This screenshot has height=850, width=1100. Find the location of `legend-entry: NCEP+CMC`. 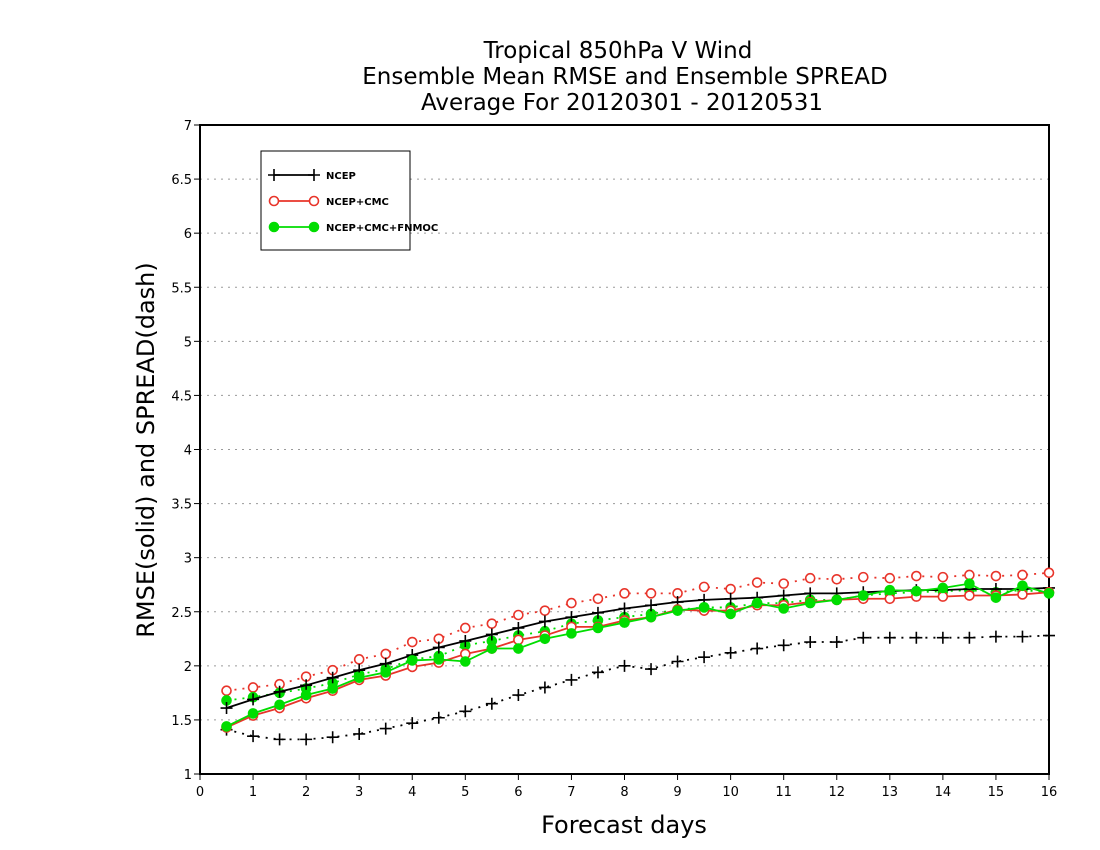

legend-entry: NCEP+CMC is located at coordinates (328, 201).